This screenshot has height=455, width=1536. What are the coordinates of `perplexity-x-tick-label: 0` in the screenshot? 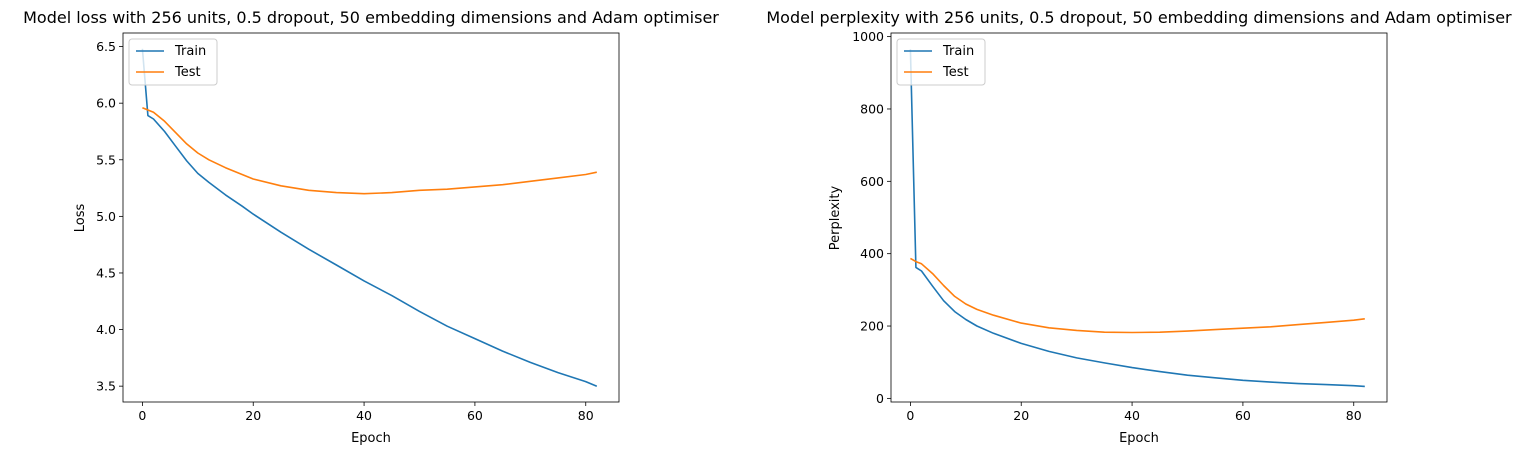 It's located at (910, 415).